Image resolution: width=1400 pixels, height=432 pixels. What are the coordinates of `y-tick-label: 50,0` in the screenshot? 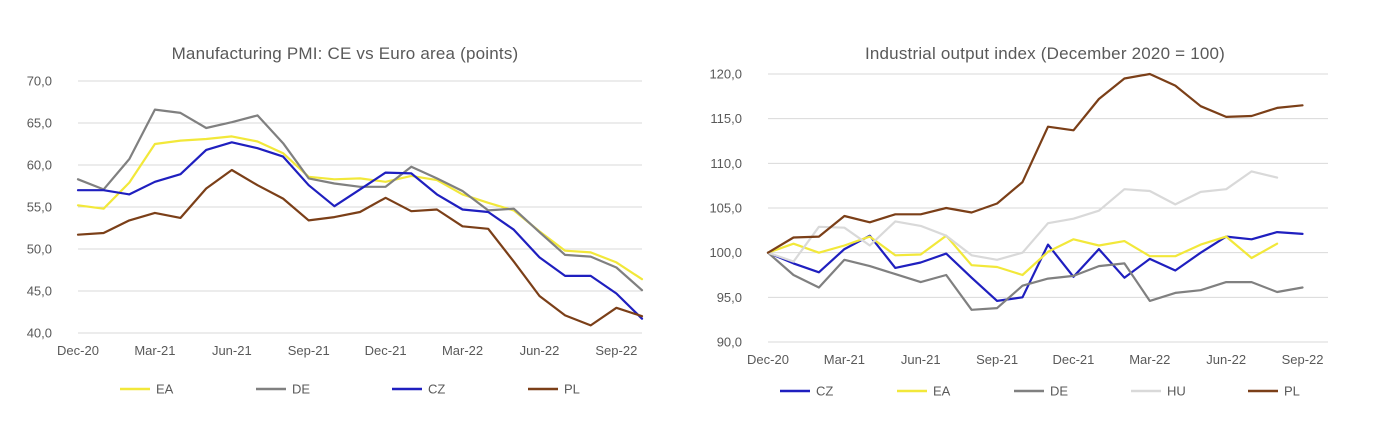 It's located at (39, 249).